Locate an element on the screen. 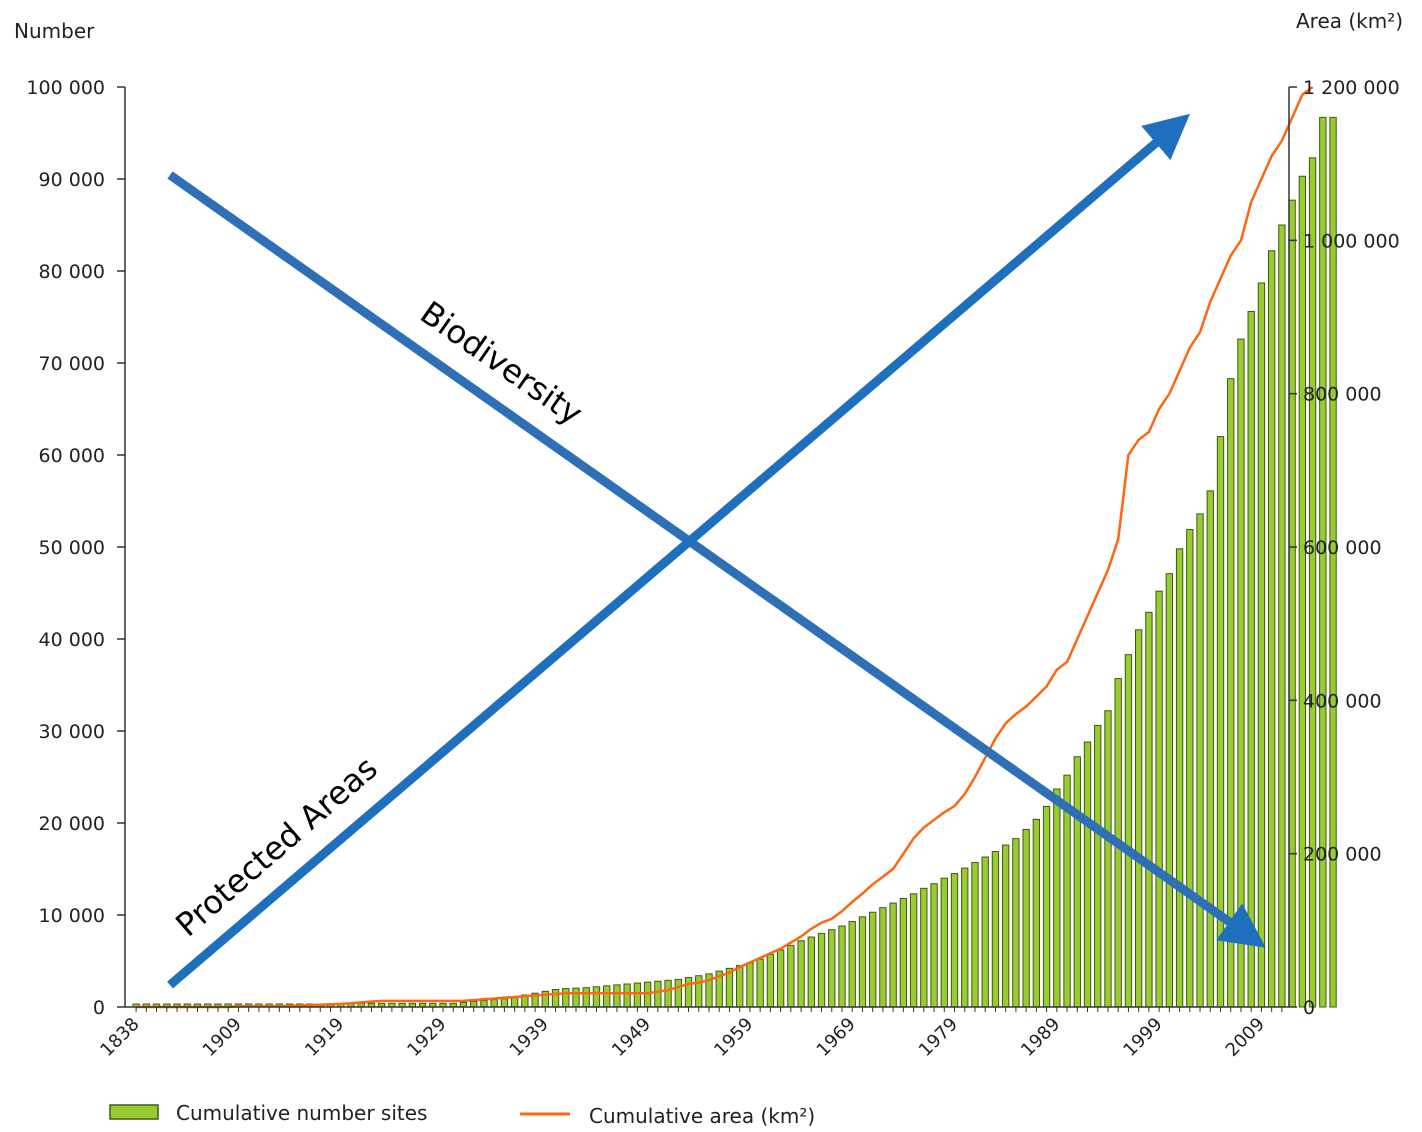  y-right-tick-label: 600 000 is located at coordinates (1342, 548).